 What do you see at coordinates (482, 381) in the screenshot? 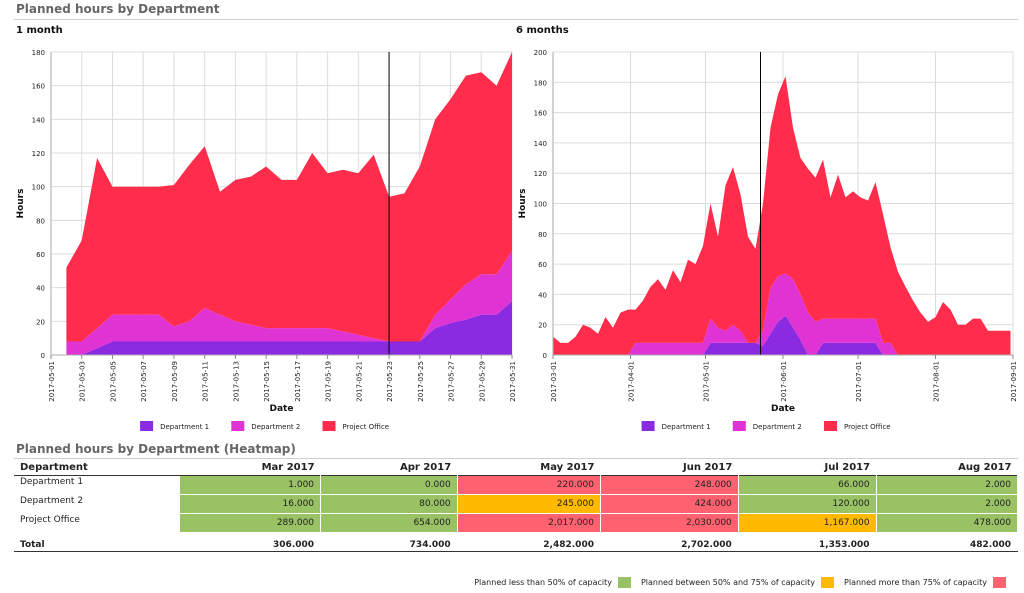
I see `x-tick-label: 2017-05-29` at bounding box center [482, 381].